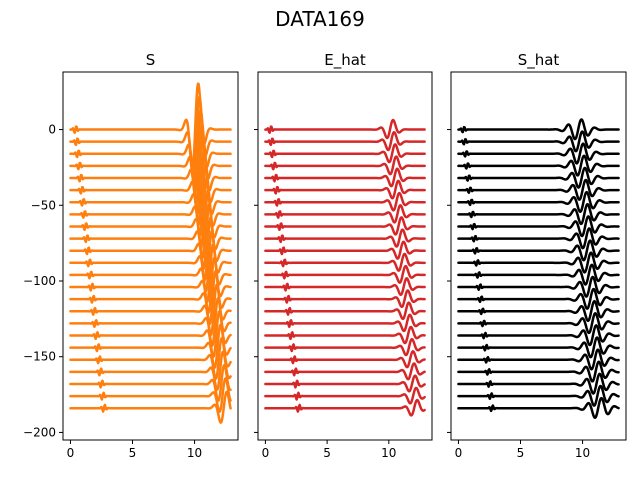 The image size is (640, 480). I want to click on y-tick-label: −200, so click(39, 432).